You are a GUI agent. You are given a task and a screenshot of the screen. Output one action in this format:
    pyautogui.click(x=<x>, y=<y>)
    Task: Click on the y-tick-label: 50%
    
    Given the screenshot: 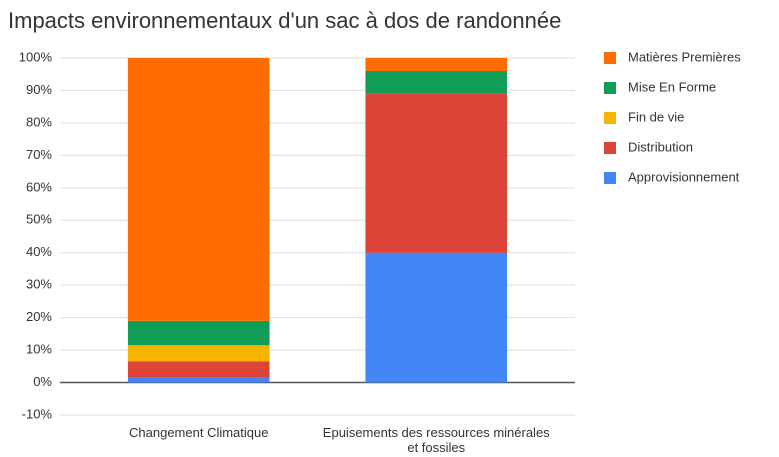 What is the action you would take?
    pyautogui.click(x=39, y=219)
    